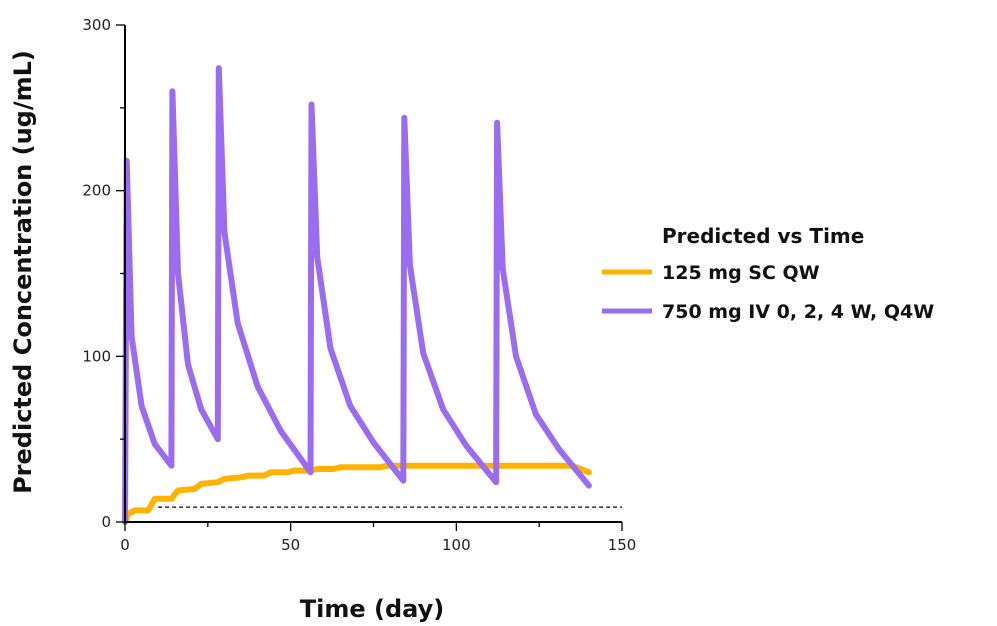 The image size is (997, 626). Describe the element at coordinates (96, 191) in the screenshot. I see `y-tick-label: 200` at that location.